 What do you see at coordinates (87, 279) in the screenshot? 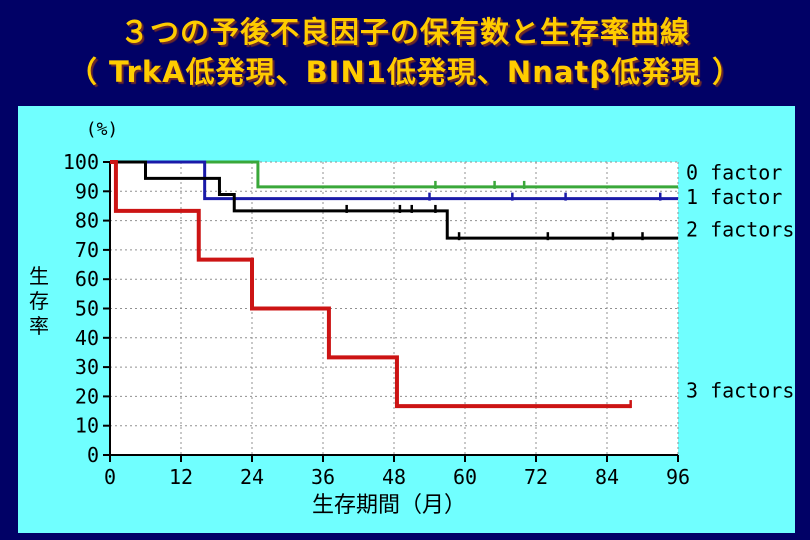
I see `y-tick-label: 60` at bounding box center [87, 279].